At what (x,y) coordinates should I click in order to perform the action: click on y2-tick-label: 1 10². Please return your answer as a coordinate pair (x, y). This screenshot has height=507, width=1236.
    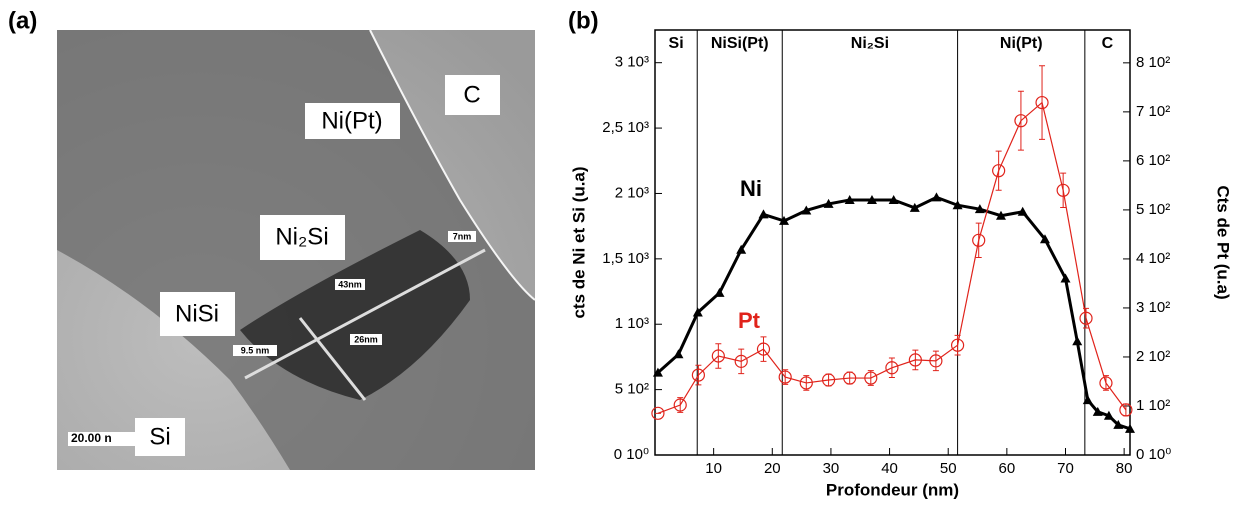
    Looking at the image, I should click on (1153, 405).